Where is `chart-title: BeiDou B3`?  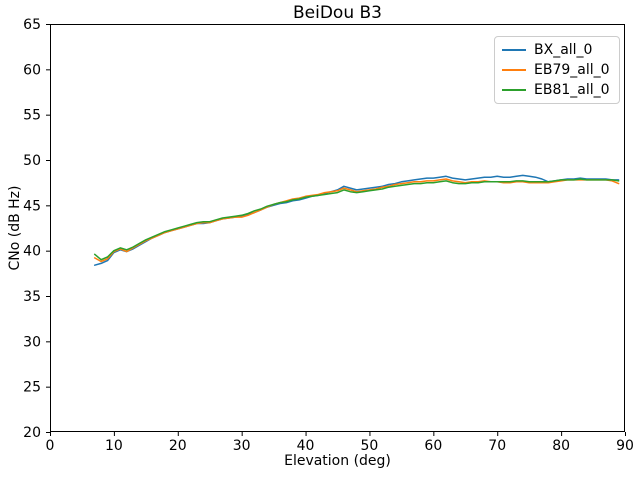 chart-title: BeiDou B3 is located at coordinates (337, 13).